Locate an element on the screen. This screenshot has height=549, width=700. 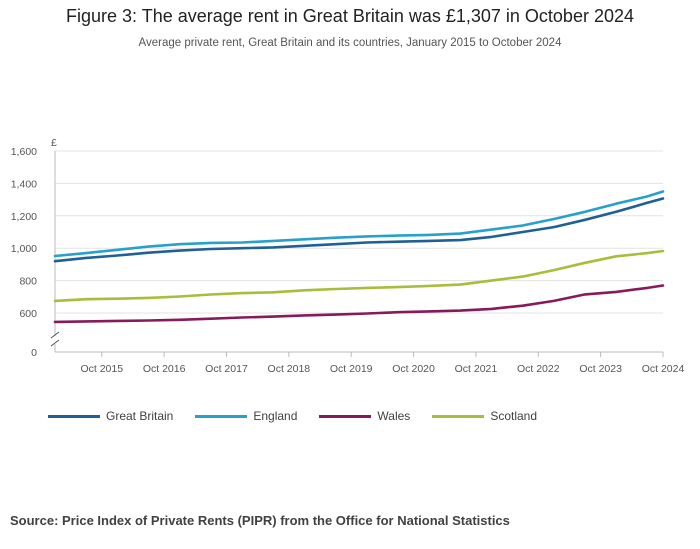
x-tick-label-1: Oct 2016 is located at coordinates (164, 369).